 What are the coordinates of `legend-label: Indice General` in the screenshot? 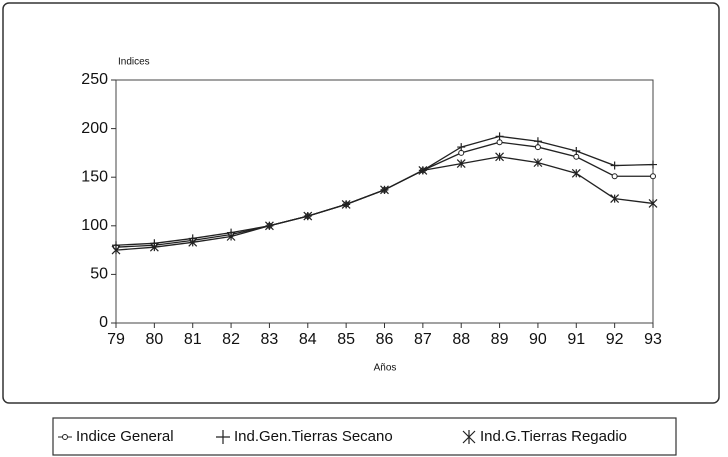 It's located at (125, 436).